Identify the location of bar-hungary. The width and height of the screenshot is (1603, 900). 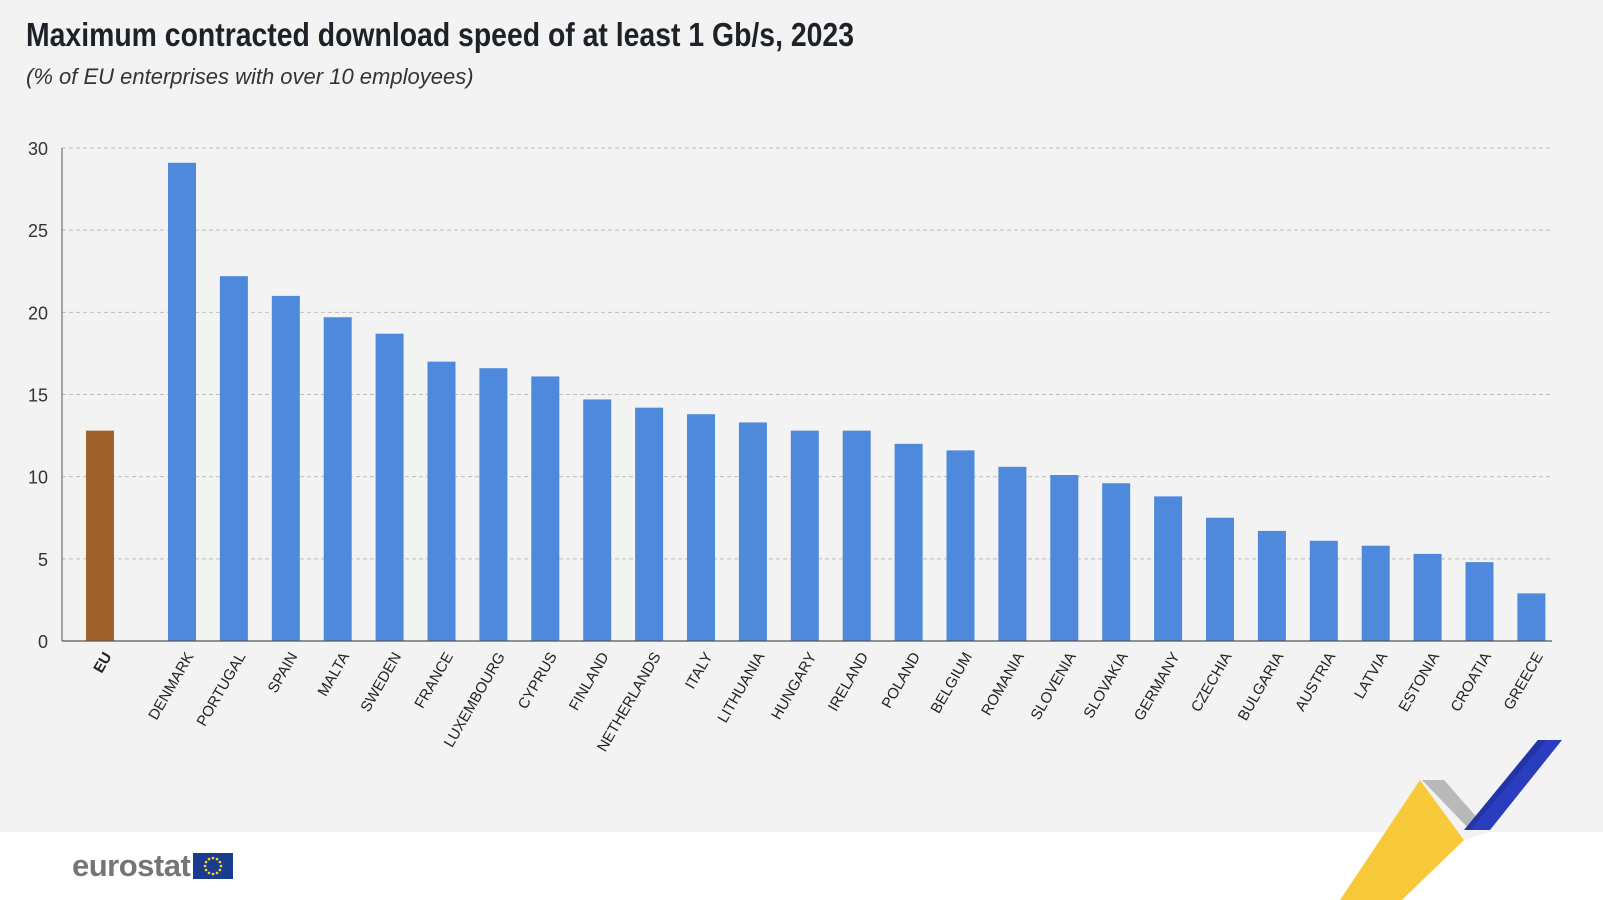
(804, 535).